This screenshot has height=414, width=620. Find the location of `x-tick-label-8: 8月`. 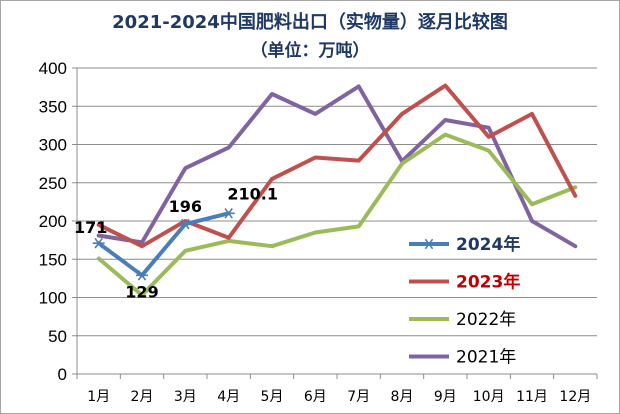

x-tick-label-8: 8月 is located at coordinates (402, 397).